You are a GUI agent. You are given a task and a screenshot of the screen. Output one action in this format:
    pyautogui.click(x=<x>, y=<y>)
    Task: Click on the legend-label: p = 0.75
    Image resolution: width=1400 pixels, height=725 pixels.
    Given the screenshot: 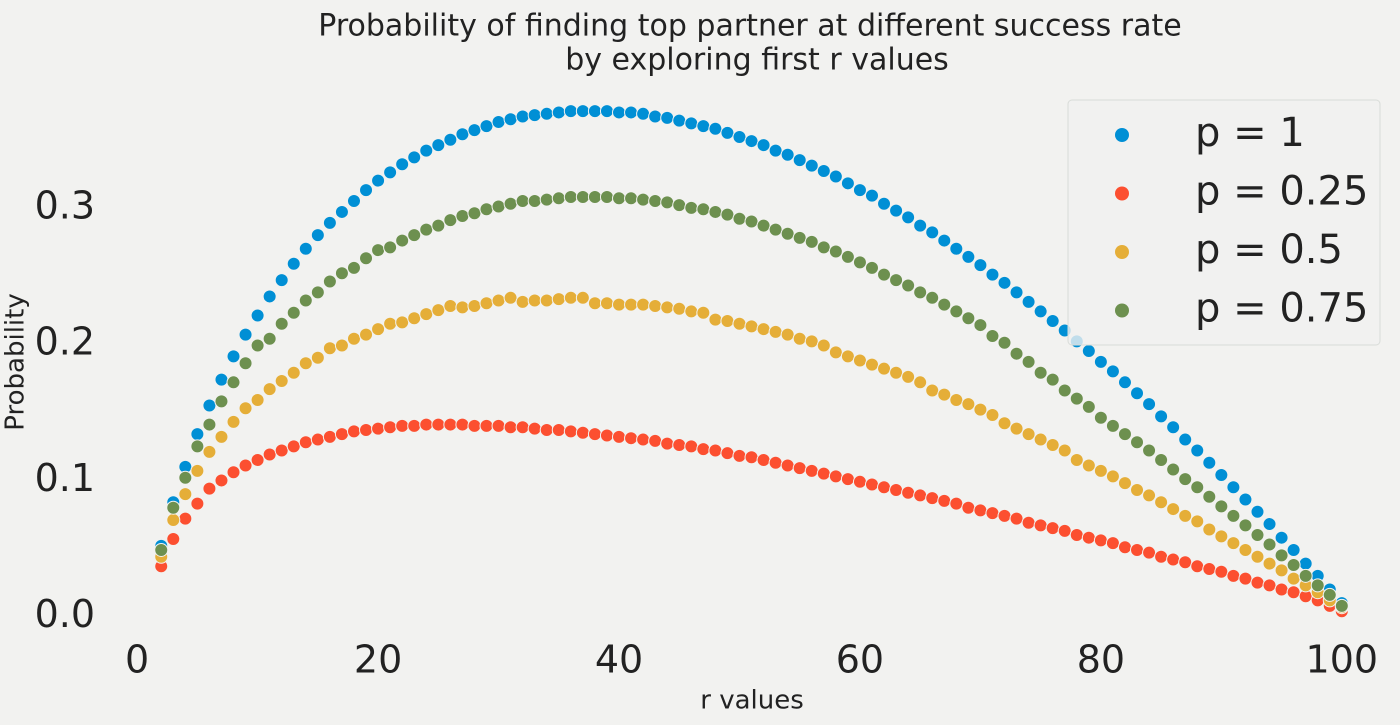 What is the action you would take?
    pyautogui.click(x=1281, y=309)
    